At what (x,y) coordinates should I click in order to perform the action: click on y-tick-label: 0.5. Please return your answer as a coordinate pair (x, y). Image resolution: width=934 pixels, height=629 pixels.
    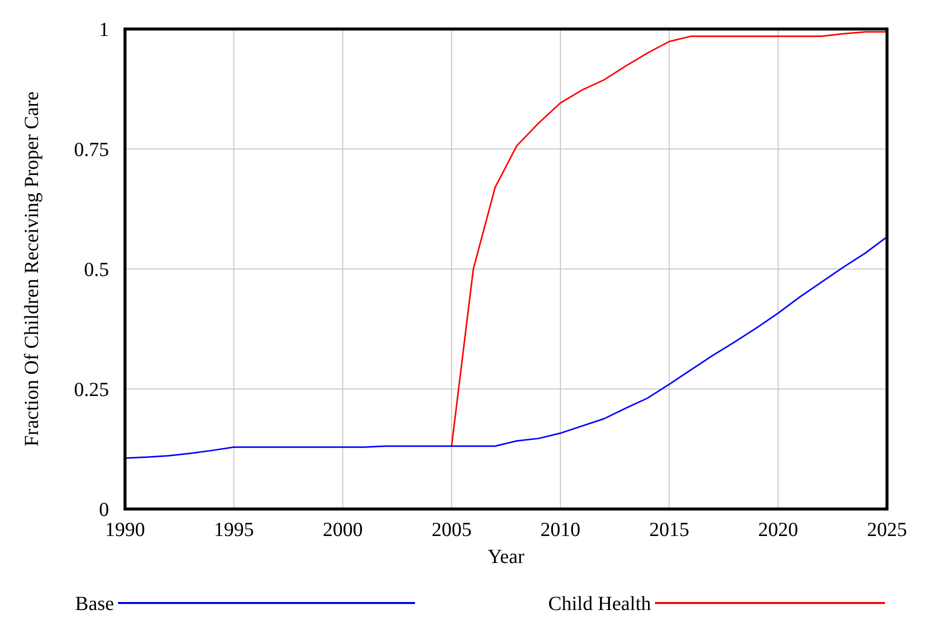
    Looking at the image, I should click on (96, 270).